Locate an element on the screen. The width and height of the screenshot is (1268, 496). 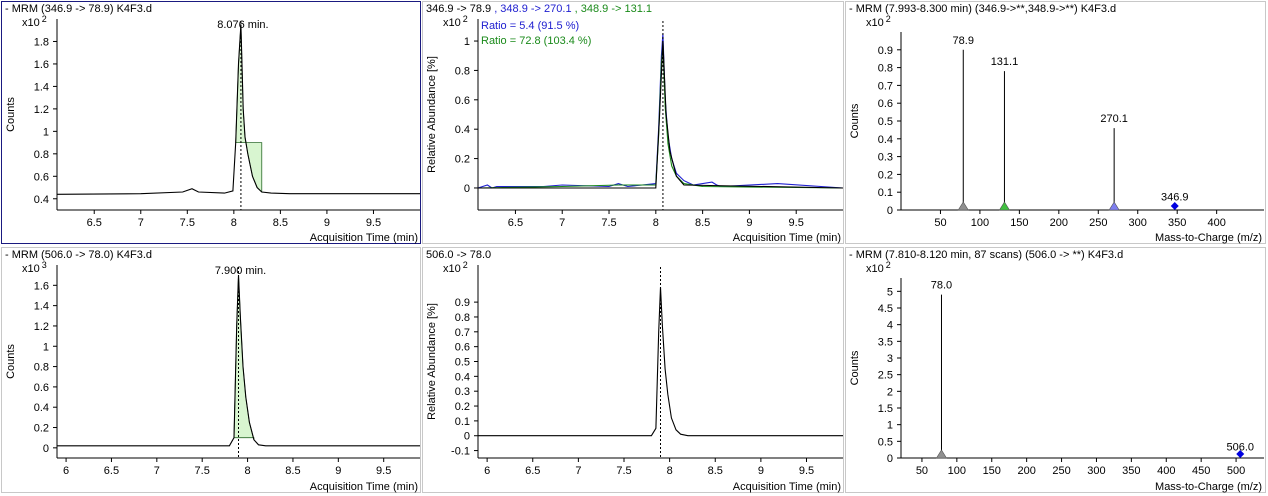
peak-mz-label: 506.0 is located at coordinates (1240, 447).